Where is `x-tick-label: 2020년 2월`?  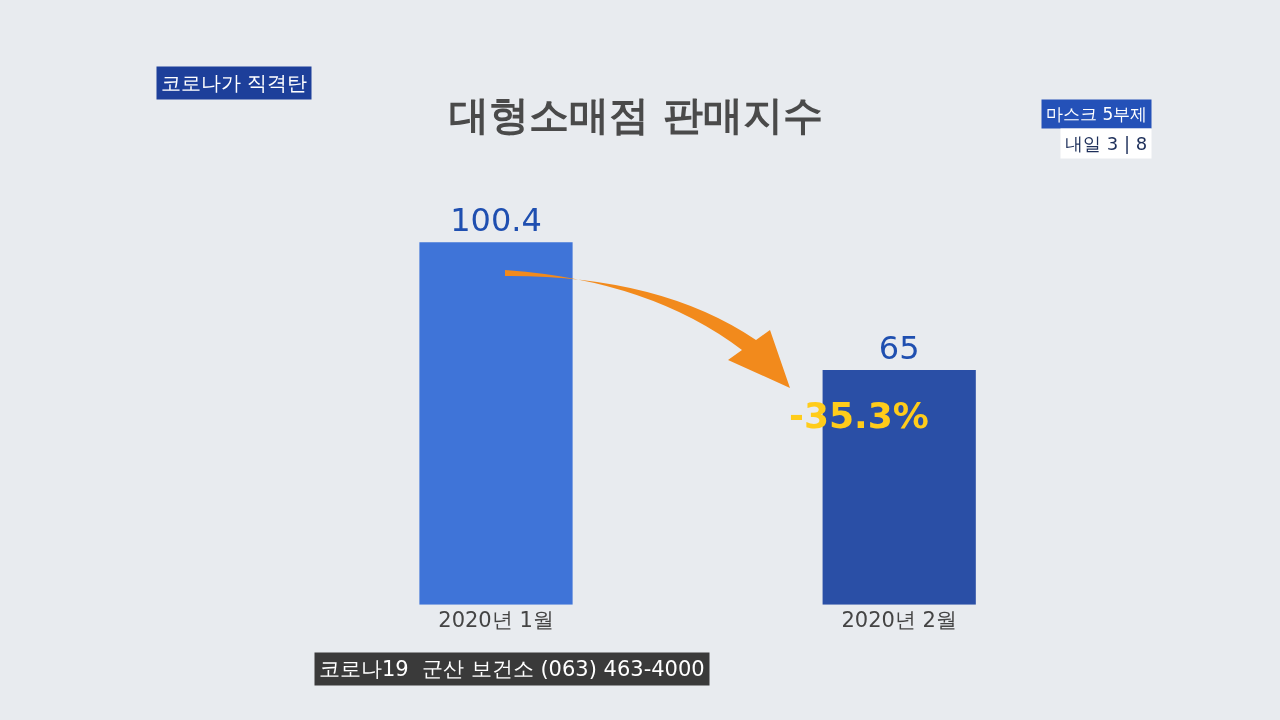 x-tick-label: 2020년 2월 is located at coordinates (899, 619).